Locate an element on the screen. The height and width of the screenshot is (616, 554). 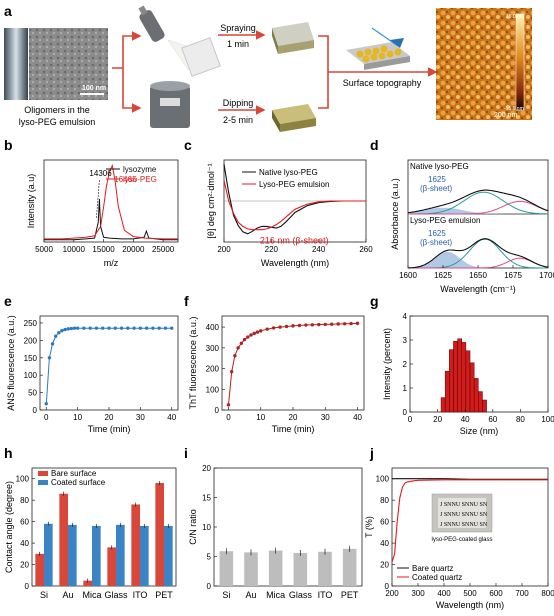
panel-label-a: a is located at coordinates (8, 11).